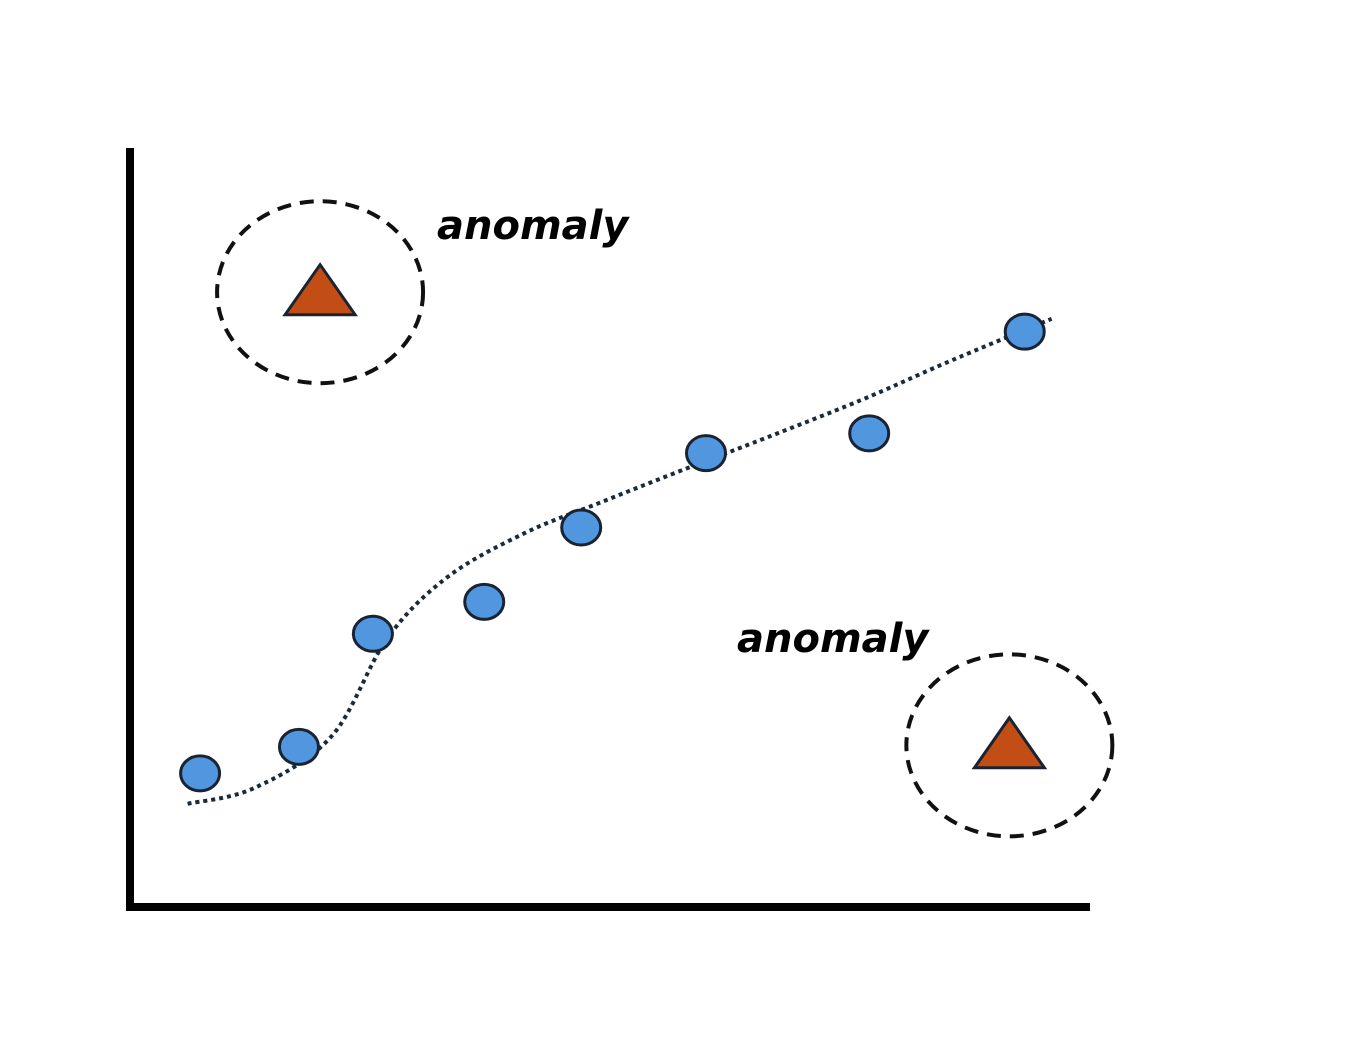 This screenshot has height=1055, width=1358. Describe the element at coordinates (833, 639) in the screenshot. I see `anomaly-label-bottom: anomaly` at that location.